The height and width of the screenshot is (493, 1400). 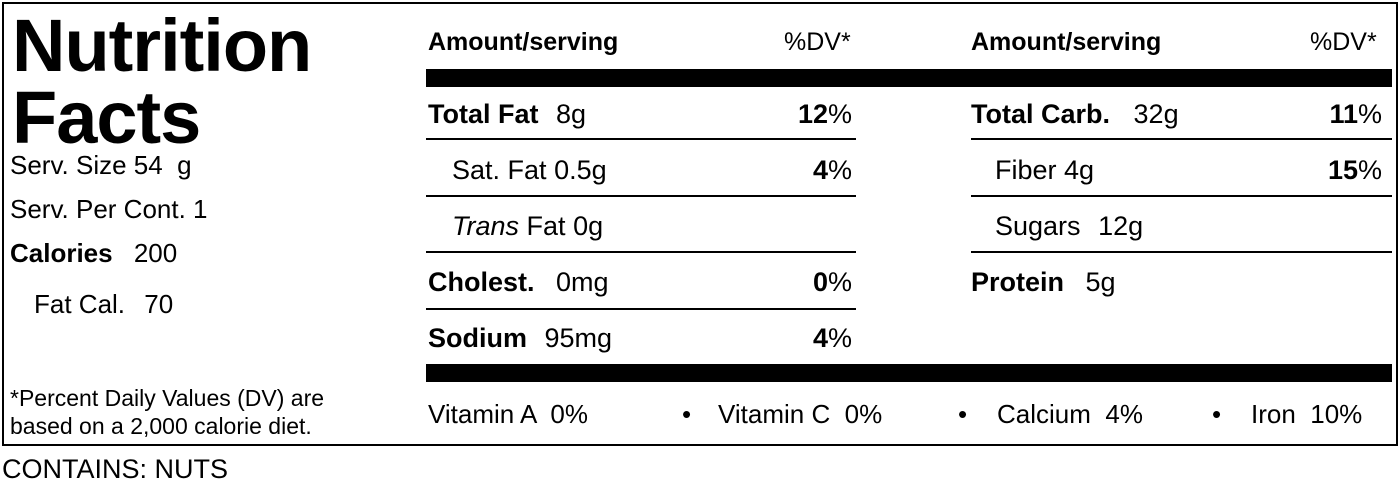 I want to click on sugars-row: Sugars 12g, so click(x=1069, y=226).